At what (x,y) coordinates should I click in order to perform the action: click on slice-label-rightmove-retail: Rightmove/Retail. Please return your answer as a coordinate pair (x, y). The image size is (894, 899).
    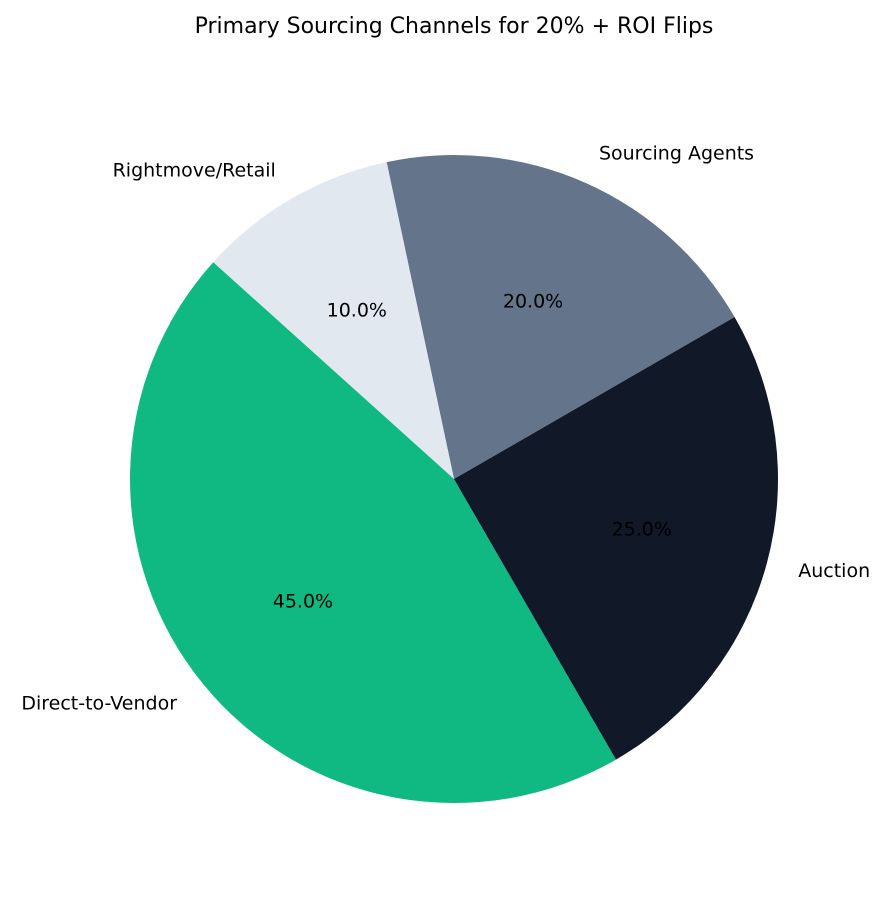
    Looking at the image, I should click on (194, 170).